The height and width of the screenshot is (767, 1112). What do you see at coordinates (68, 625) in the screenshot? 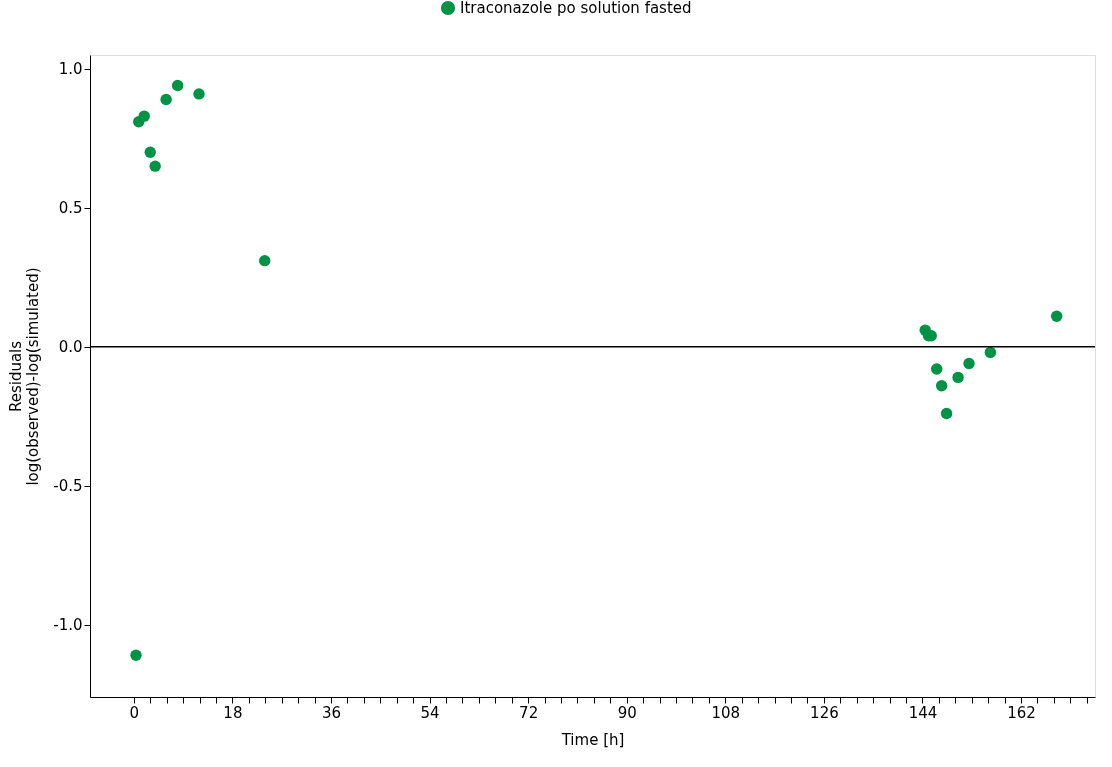
I see `y-tick-label: -1.0` at bounding box center [68, 625].